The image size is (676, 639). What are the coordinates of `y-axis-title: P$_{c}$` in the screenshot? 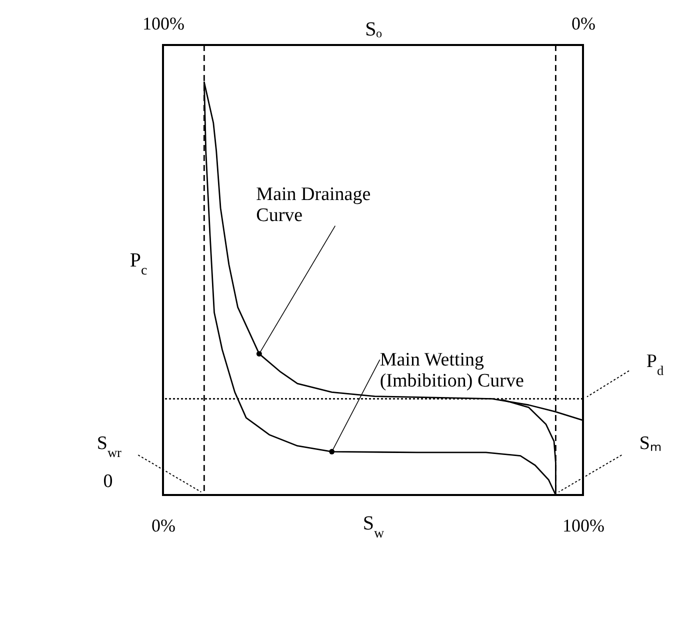 It's located at (139, 264).